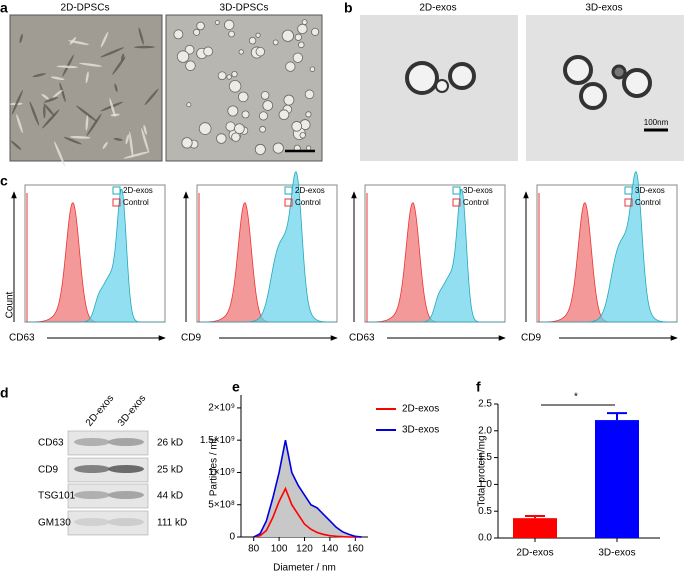  What do you see at coordinates (528, 82) in the screenshot?
I see `vesicles` at bounding box center [528, 82].